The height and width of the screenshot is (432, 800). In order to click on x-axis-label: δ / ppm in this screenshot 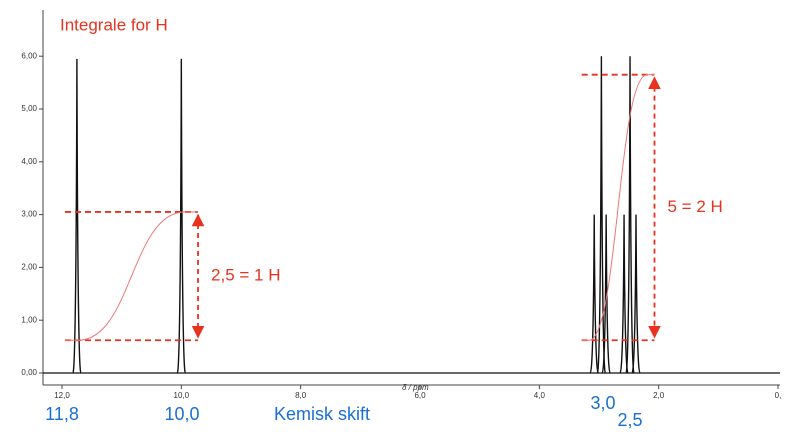, I will do `click(415, 387)`.